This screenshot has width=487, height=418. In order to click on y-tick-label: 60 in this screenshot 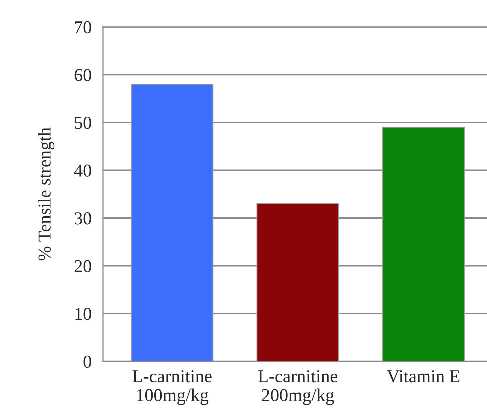, I will do `click(83, 75)`.